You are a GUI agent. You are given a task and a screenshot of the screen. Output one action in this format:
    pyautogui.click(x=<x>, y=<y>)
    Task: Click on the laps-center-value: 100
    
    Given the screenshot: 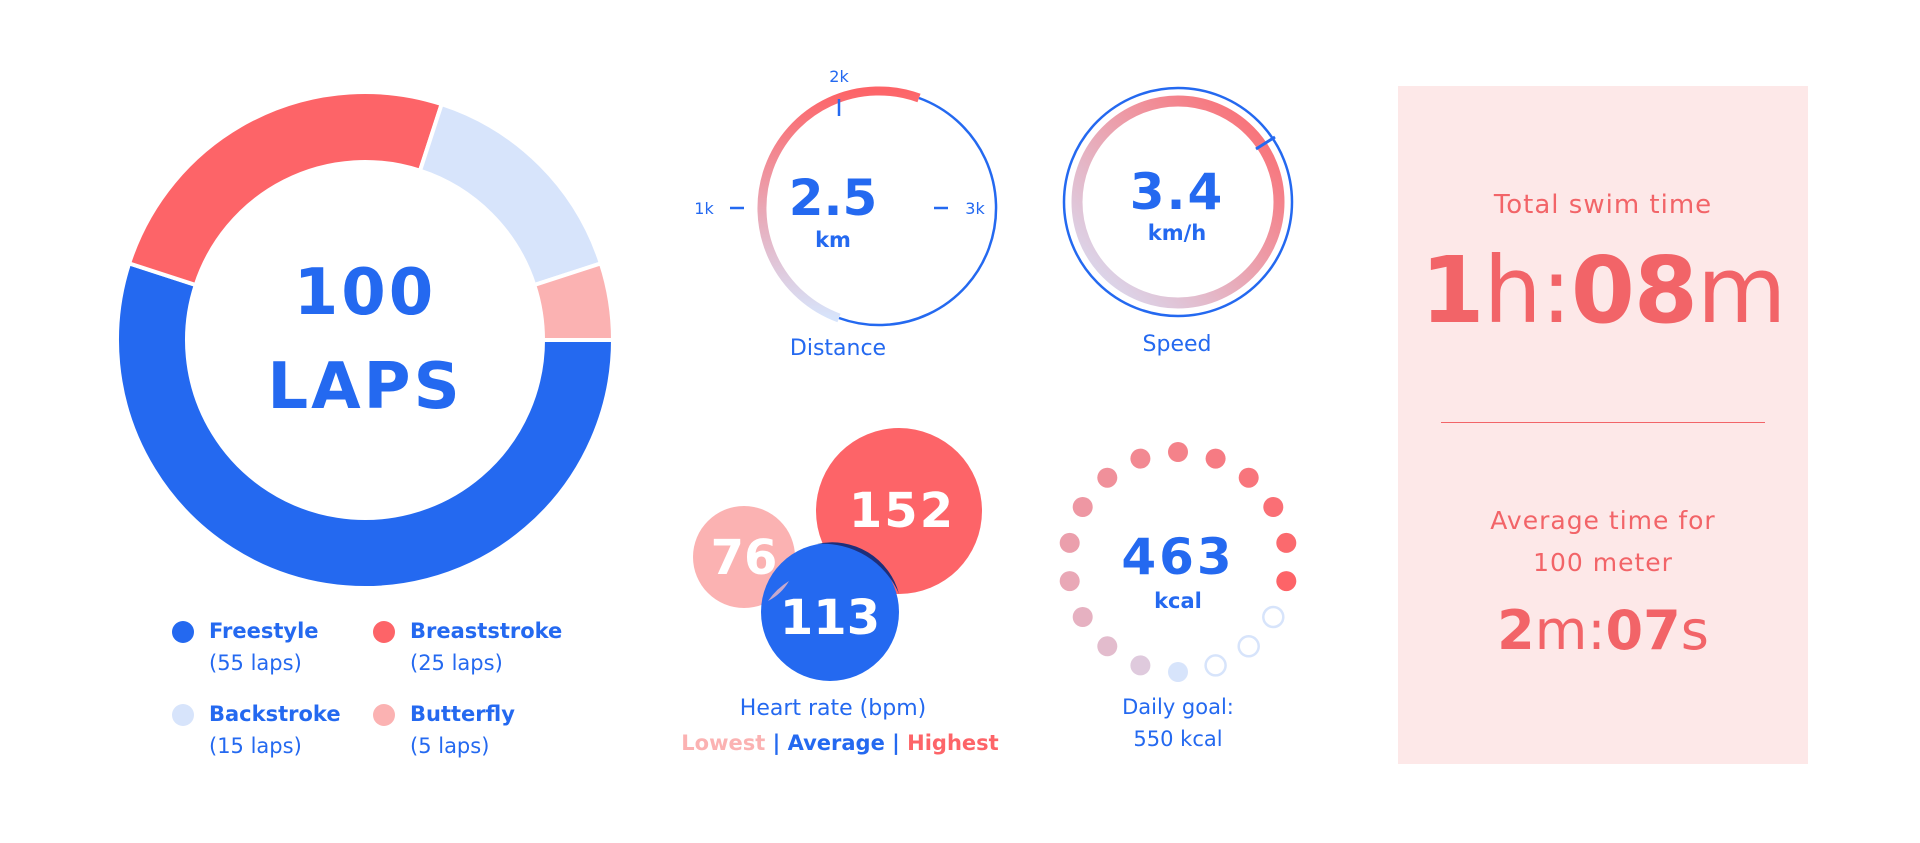 What is the action you would take?
    pyautogui.click(x=365, y=293)
    